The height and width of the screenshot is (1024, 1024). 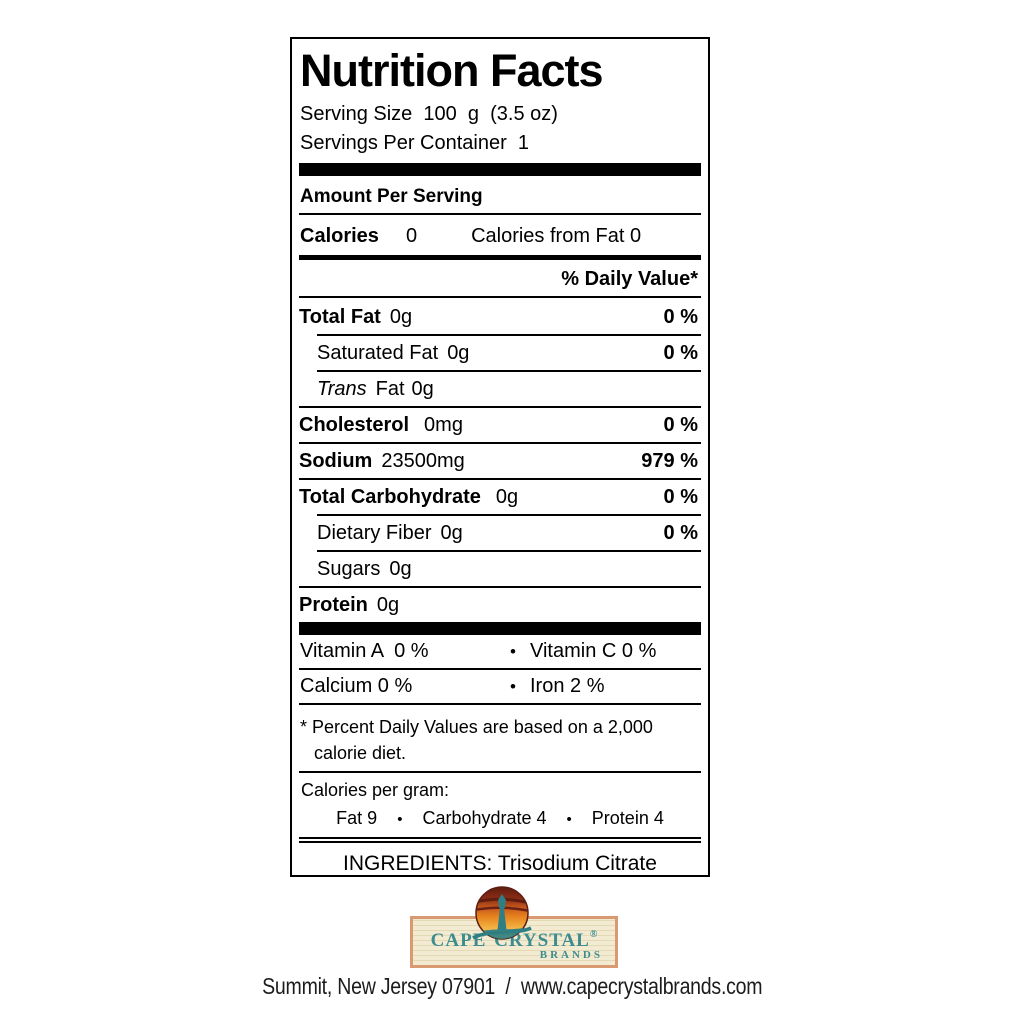 What do you see at coordinates (342, 388) in the screenshot?
I see `nutrient-name-italic: Trans` at bounding box center [342, 388].